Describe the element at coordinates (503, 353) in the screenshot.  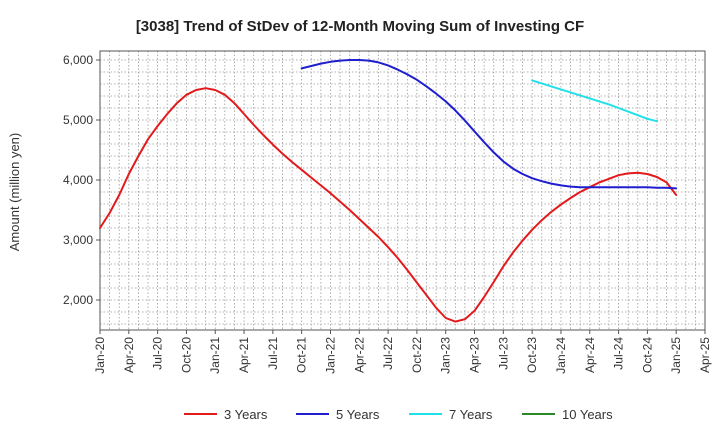
I see `x-tick-label: Jul-23` at that location.